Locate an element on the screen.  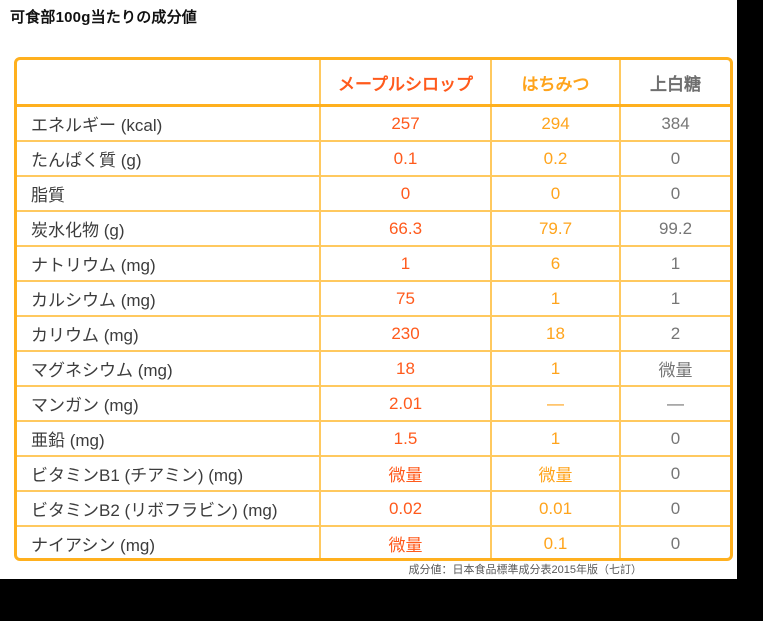
maple-value: 1.5 is located at coordinates (405, 438).